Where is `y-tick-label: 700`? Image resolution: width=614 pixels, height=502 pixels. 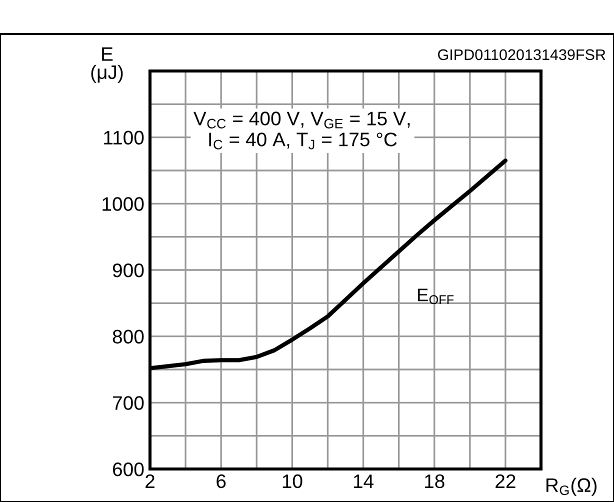 y-tick-label: 700 is located at coordinates (128, 403).